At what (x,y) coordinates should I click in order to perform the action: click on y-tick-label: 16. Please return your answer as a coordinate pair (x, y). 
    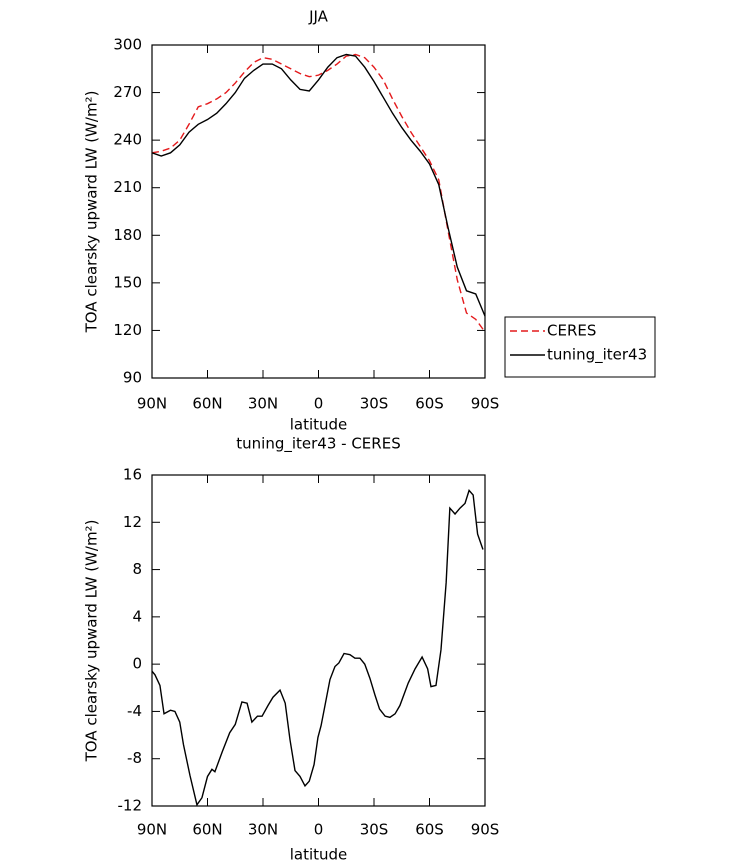
    Looking at the image, I should click on (132, 475).